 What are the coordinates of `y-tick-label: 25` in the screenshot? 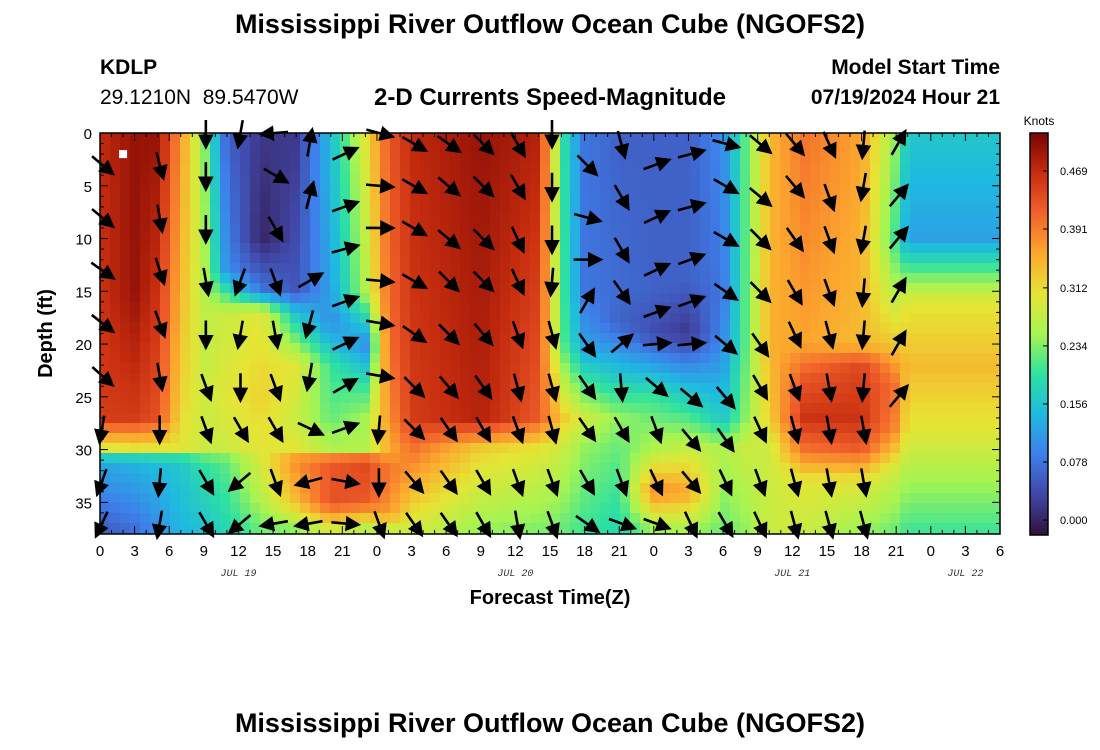 It's located at (83, 398).